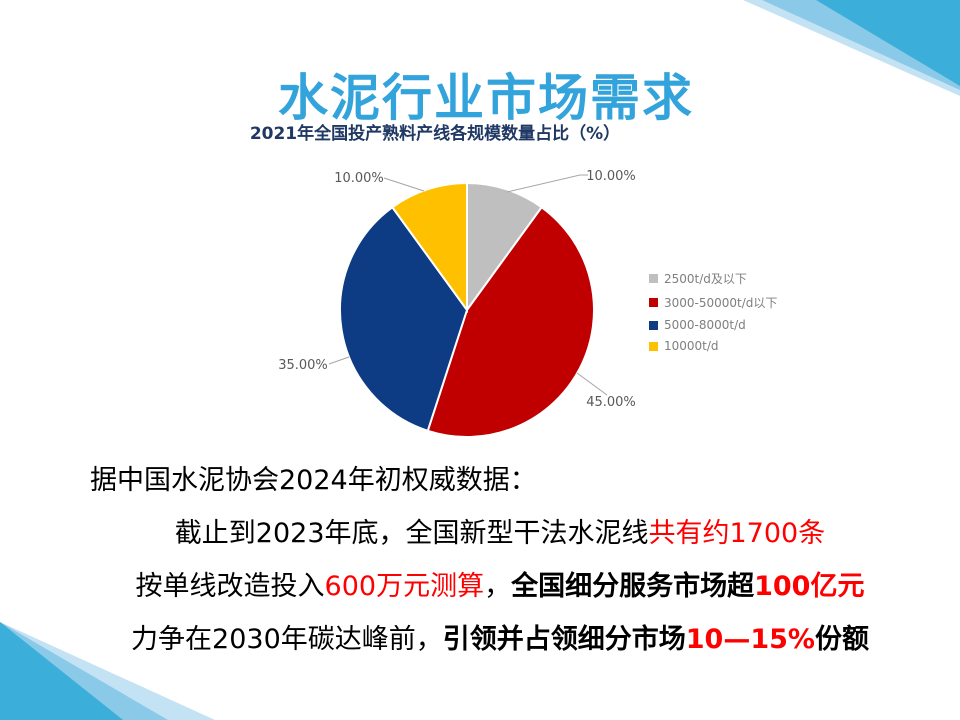  I want to click on pie-chart: 10.00% 45.00% 35.00% 10.00%, so click(457, 303).